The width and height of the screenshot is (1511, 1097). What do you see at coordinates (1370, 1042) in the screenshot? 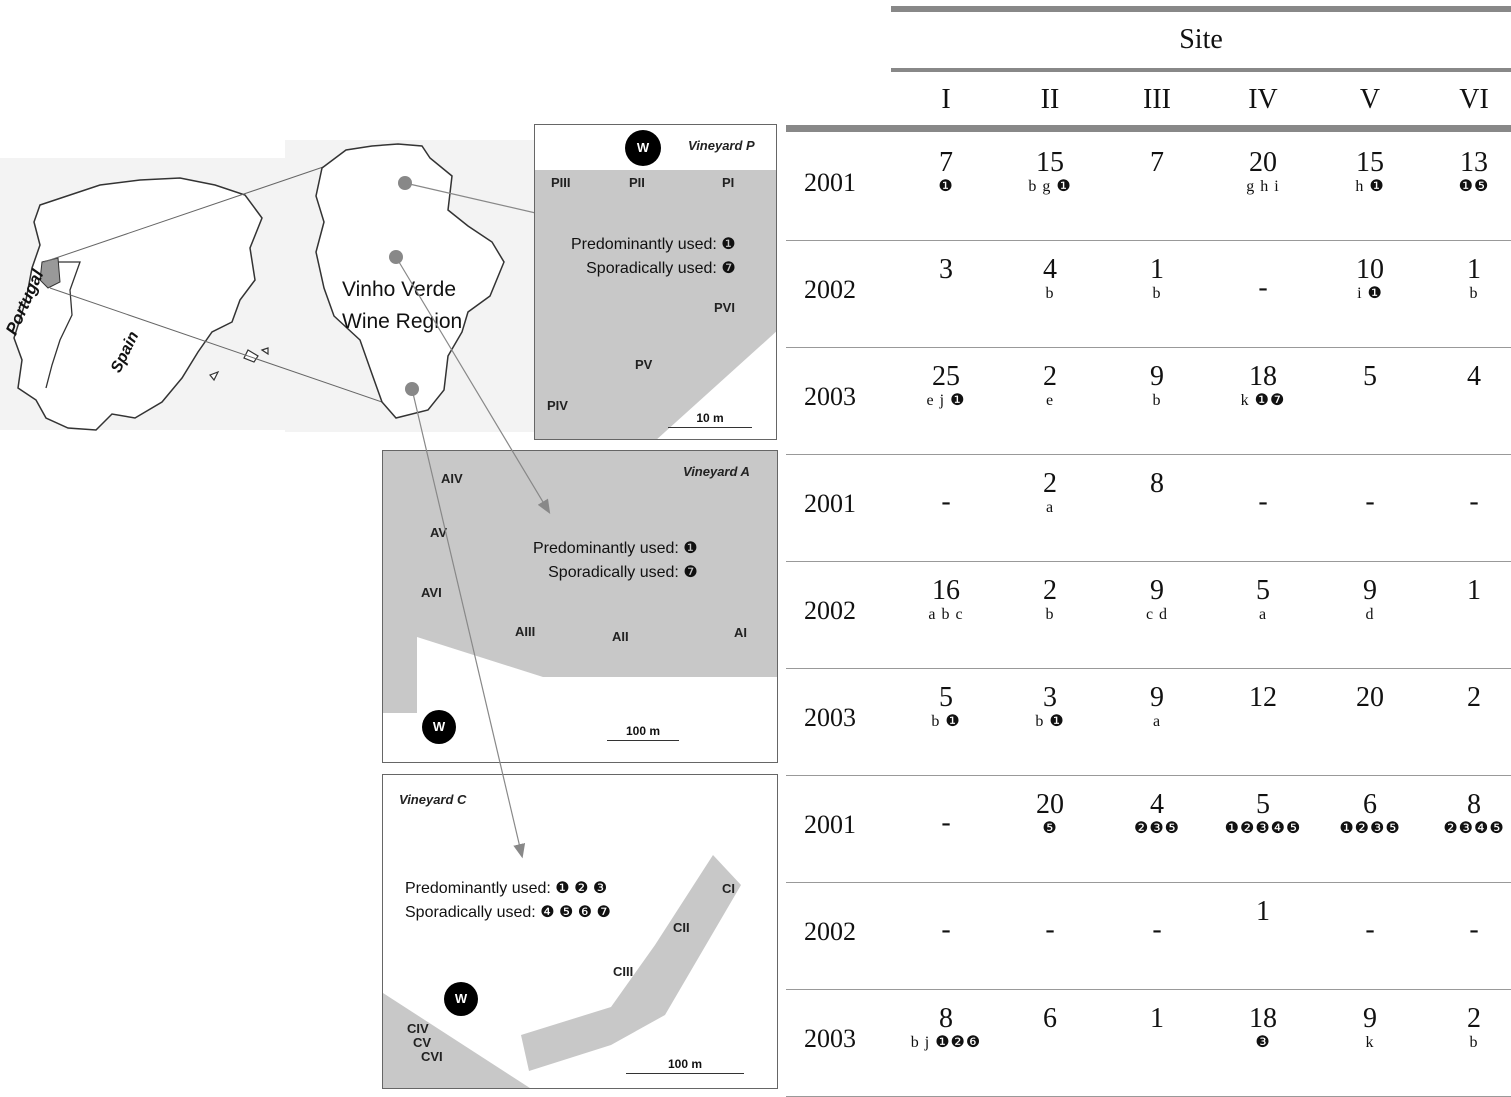
I see `cell-notes: k` at bounding box center [1370, 1042].